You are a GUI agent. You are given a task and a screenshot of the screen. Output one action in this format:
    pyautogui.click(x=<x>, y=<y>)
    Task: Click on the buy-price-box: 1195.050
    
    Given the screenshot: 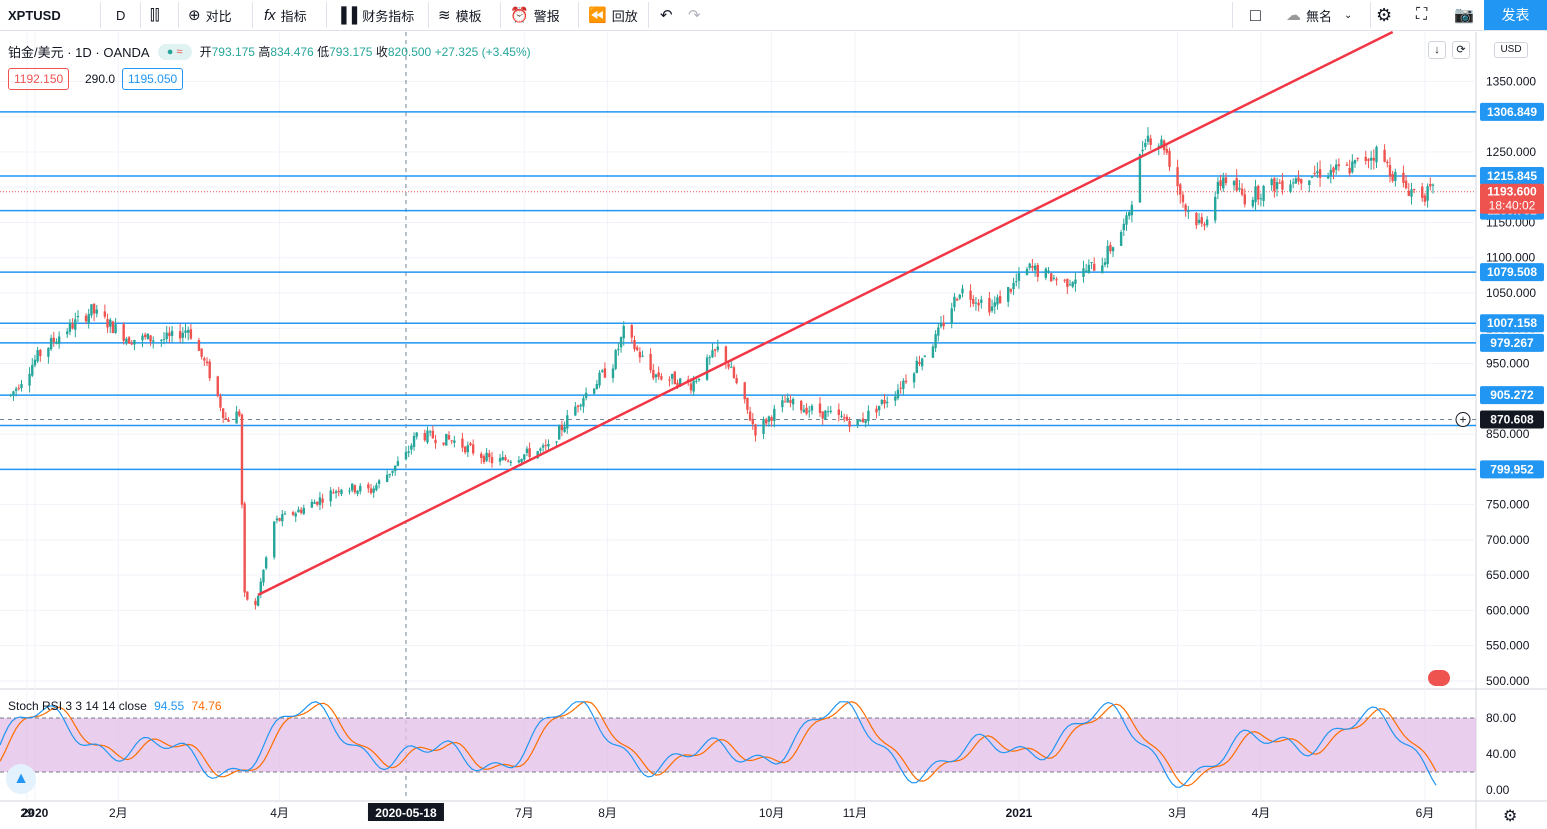 What is the action you would take?
    pyautogui.click(x=153, y=79)
    